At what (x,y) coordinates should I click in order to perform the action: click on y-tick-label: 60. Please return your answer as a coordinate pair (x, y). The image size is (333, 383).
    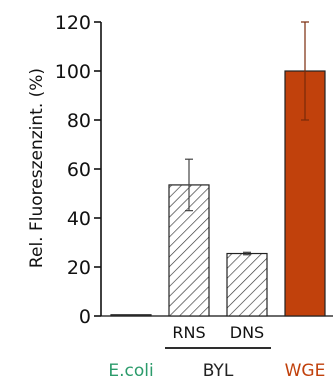
    Looking at the image, I should click on (79, 170).